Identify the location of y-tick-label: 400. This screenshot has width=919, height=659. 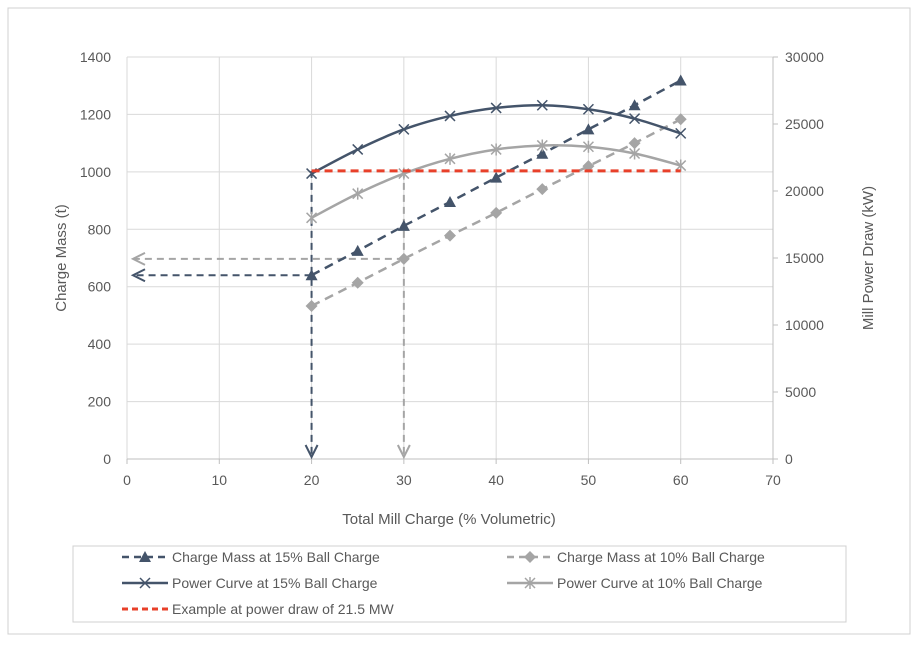
(100, 344).